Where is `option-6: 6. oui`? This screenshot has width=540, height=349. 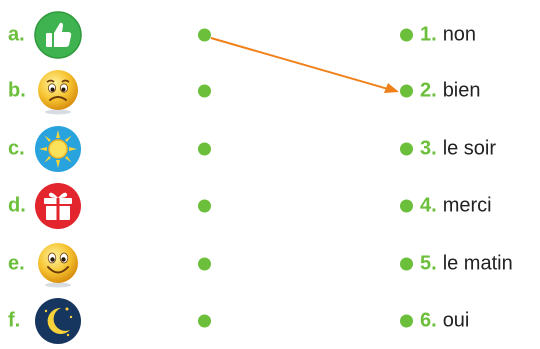 option-6: 6. oui is located at coordinates (434, 321).